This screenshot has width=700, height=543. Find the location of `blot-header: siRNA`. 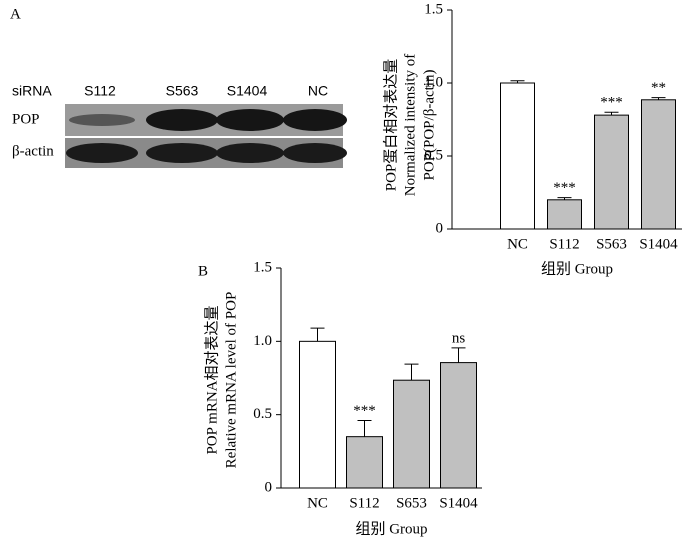

blot-header: siRNA is located at coordinates (32, 91).